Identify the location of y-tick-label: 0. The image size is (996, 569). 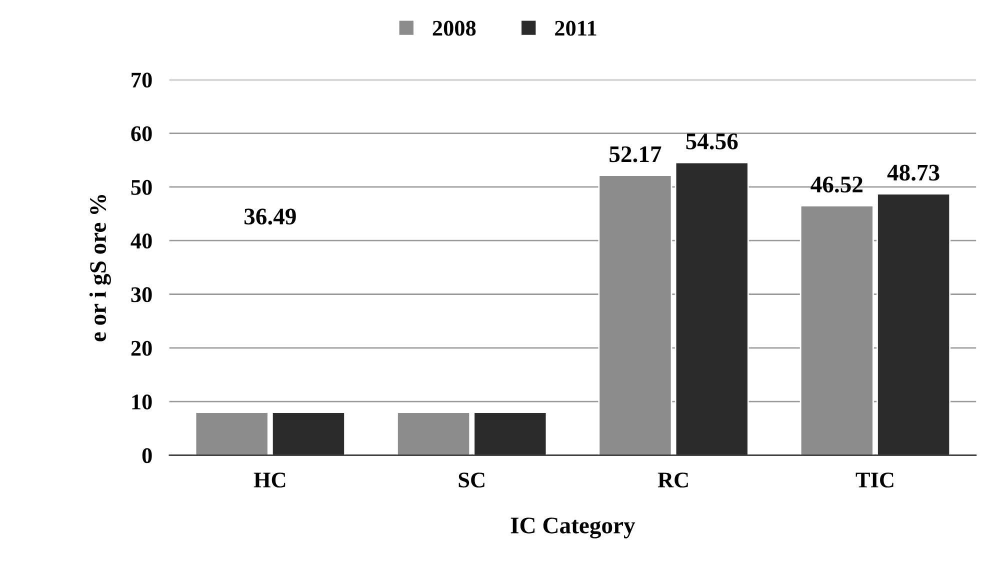
(147, 456).